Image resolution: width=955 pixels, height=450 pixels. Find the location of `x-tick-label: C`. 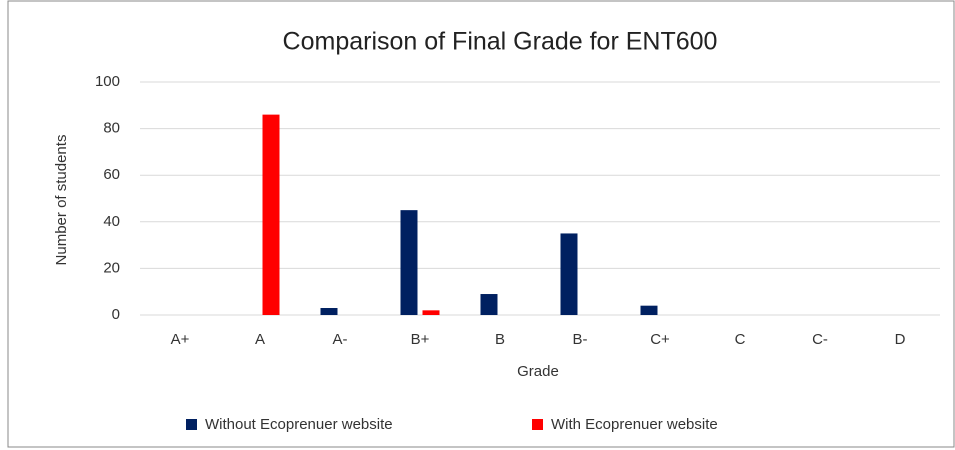

x-tick-label: C is located at coordinates (740, 339).